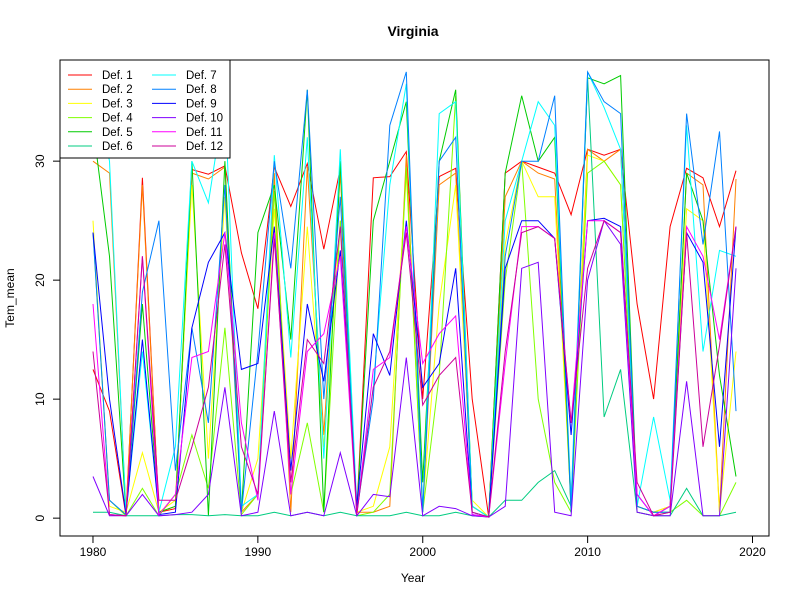 The image size is (800, 600). Describe the element at coordinates (752, 552) in the screenshot. I see `x-tick-label: 2020` at that location.